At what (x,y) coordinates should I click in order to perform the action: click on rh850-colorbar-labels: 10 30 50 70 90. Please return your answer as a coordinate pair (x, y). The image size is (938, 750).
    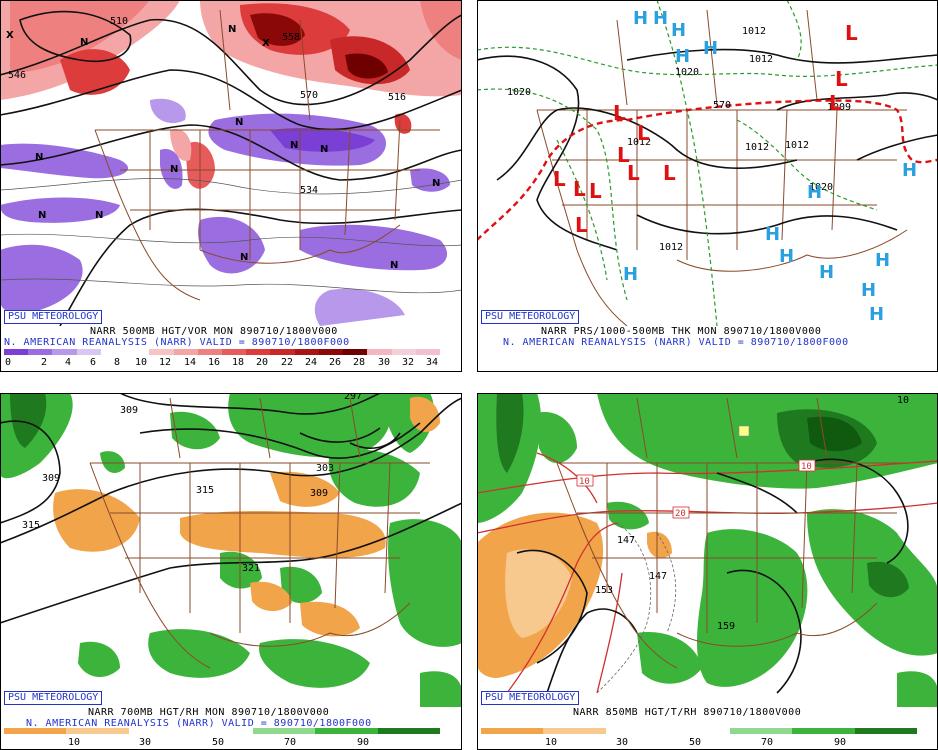
    Looking at the image, I should click on (699, 743).